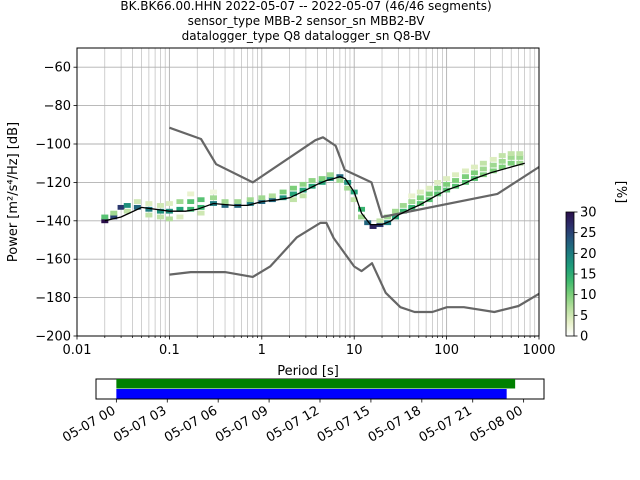  What do you see at coordinates (584, 337) in the screenshot?
I see `colorbar-tick-label: 0` at bounding box center [584, 337].